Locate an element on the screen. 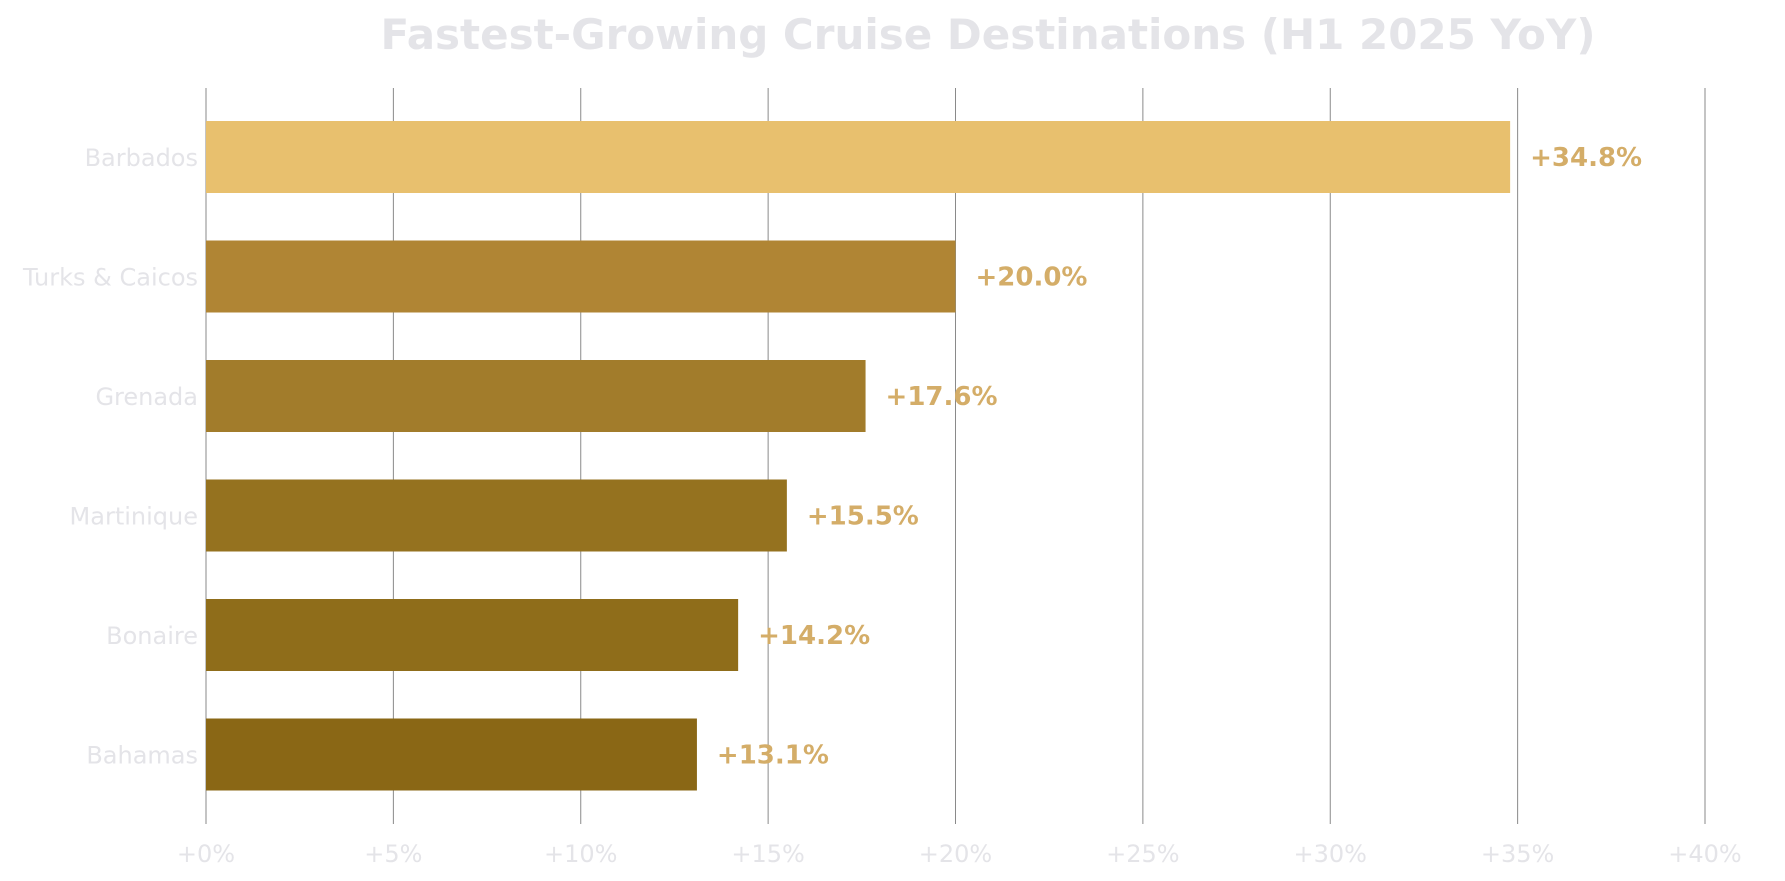 The height and width of the screenshot is (881, 1785). x-tick-label: +20% is located at coordinates (955, 854).